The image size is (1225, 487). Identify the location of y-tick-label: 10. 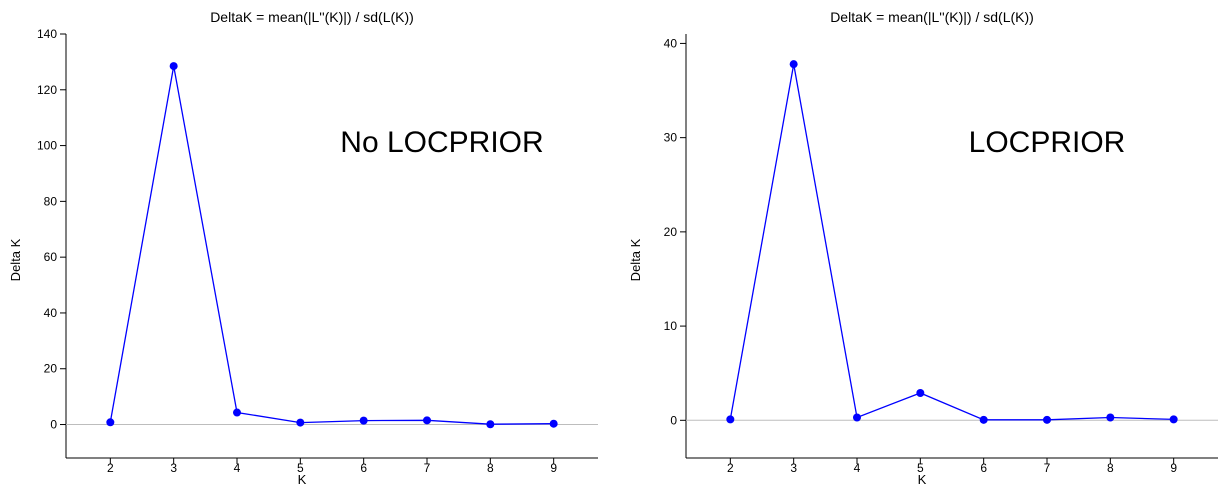
(671, 326).